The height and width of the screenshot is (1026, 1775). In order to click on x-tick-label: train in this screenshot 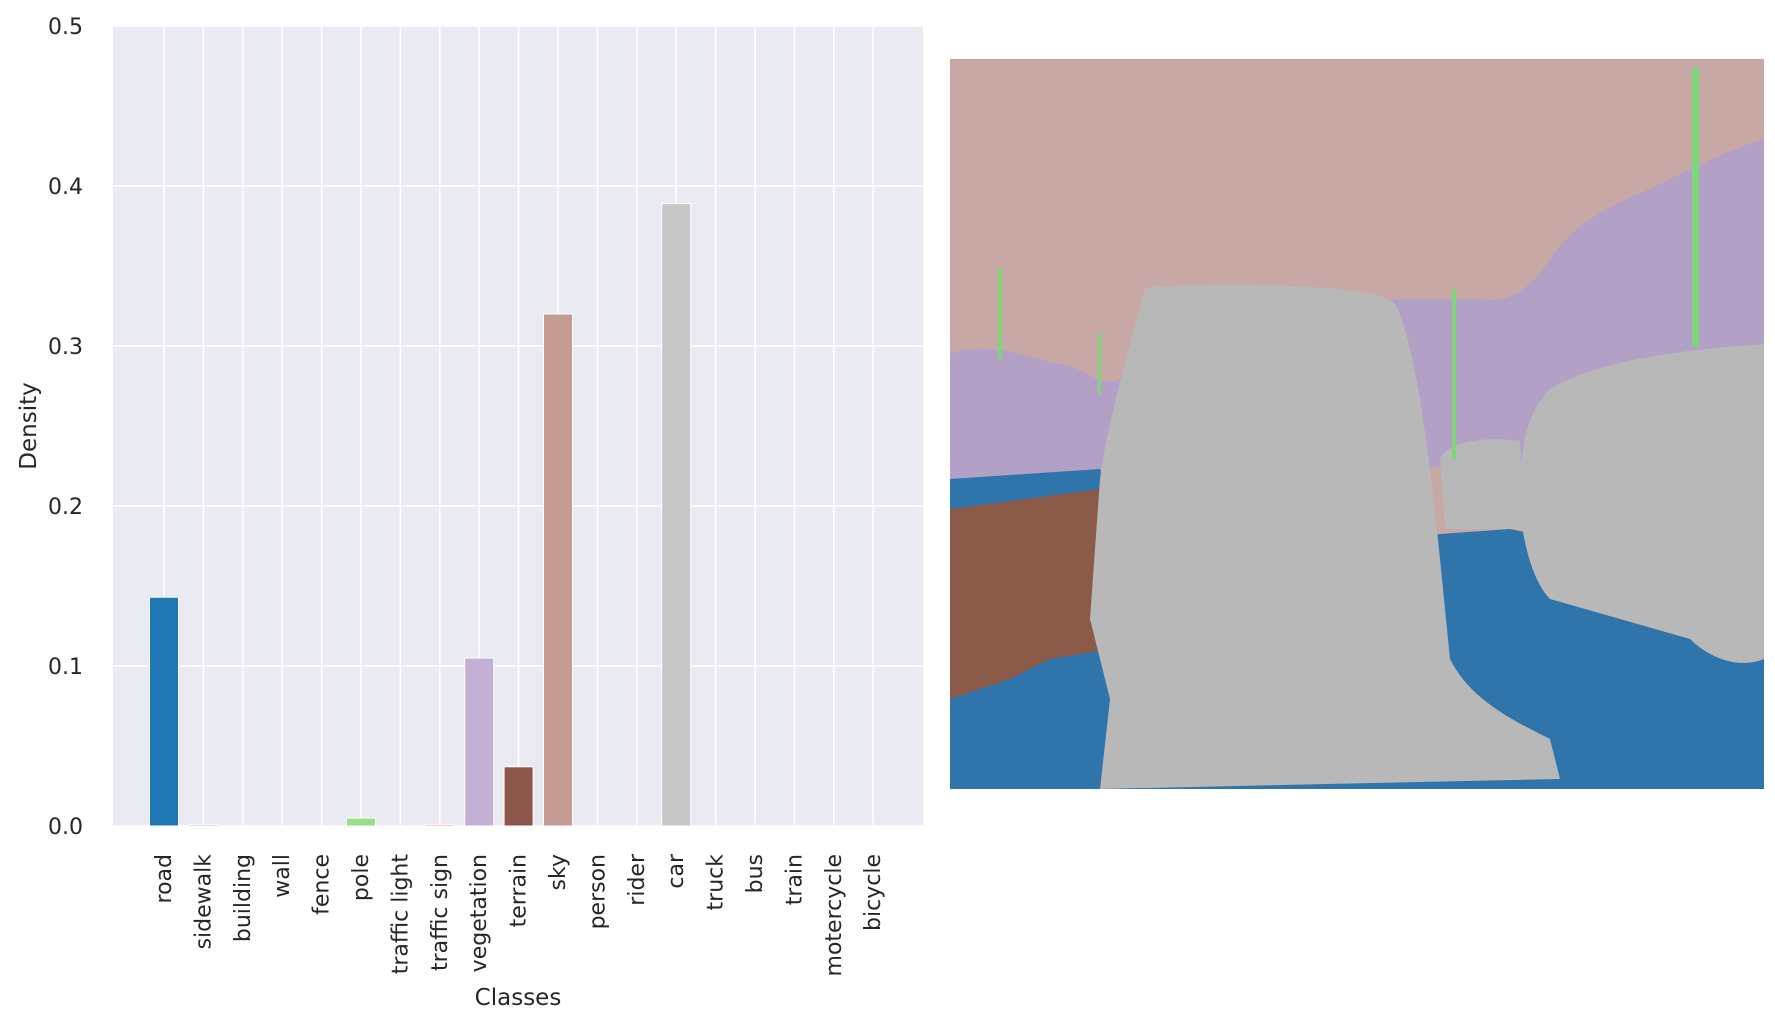, I will do `click(794, 879)`.